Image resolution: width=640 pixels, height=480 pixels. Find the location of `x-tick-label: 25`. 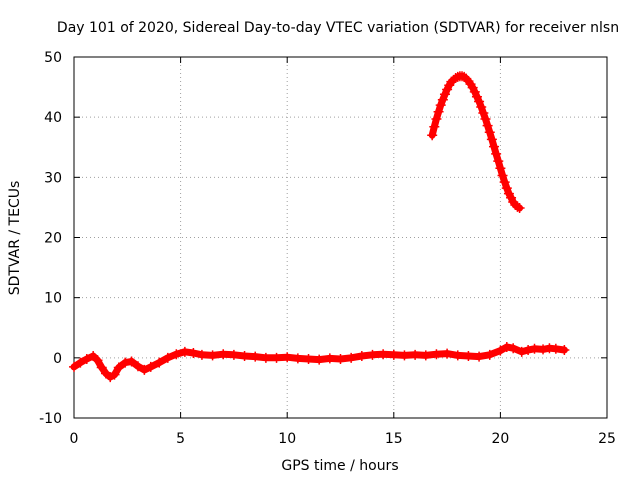

x-tick-label: 25 is located at coordinates (607, 439).